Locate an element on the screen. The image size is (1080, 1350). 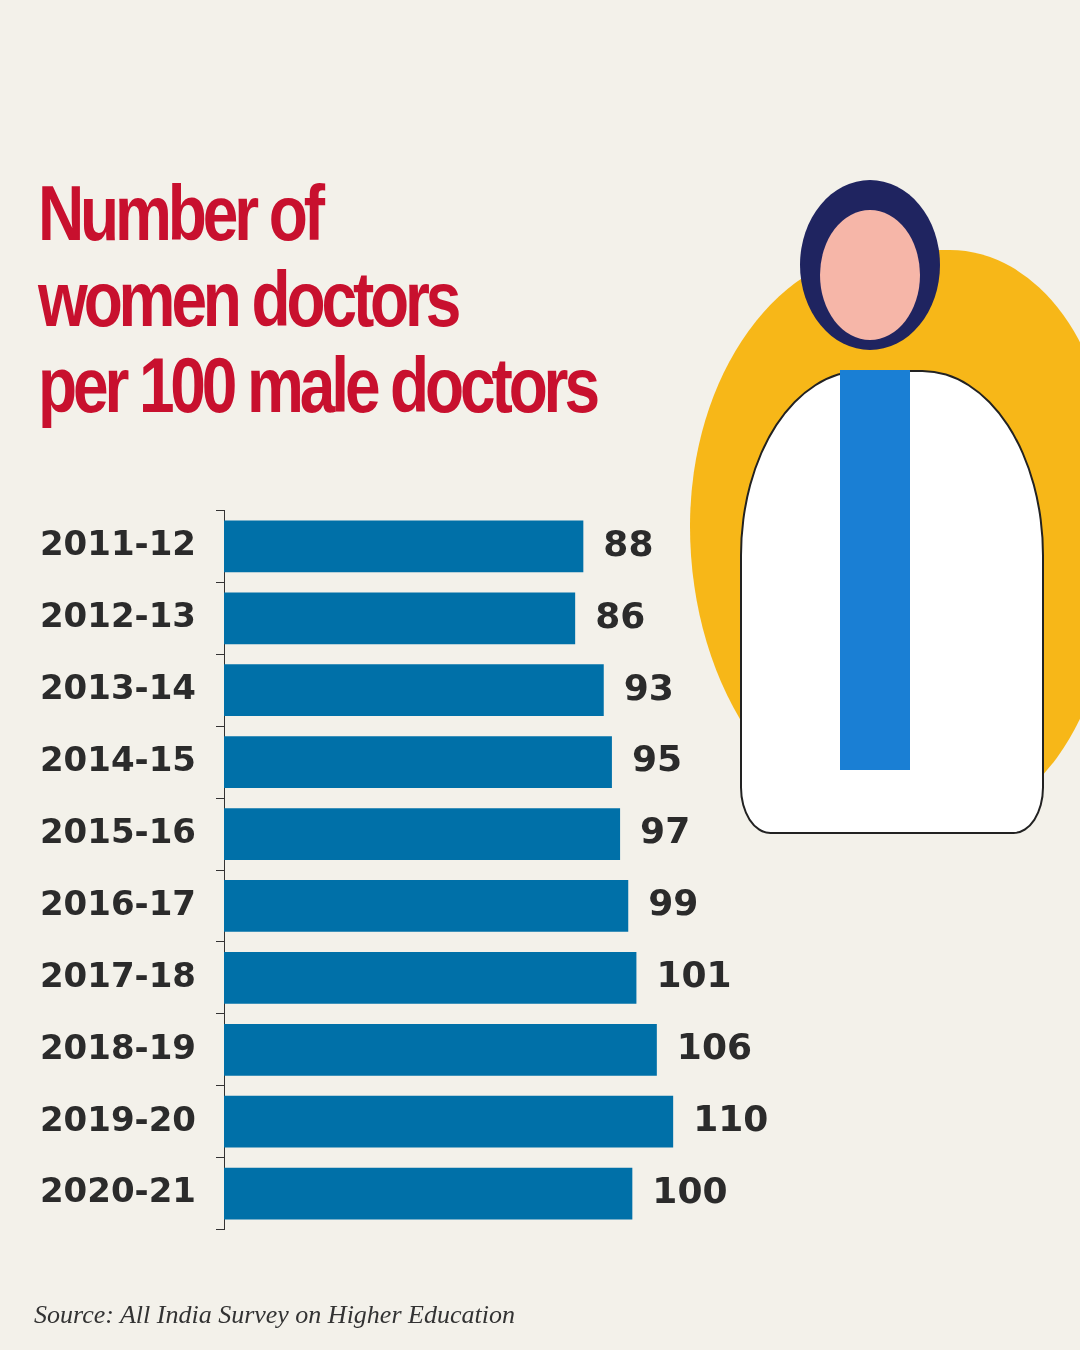
y-tick-label: 2011-12 is located at coordinates (117, 543).